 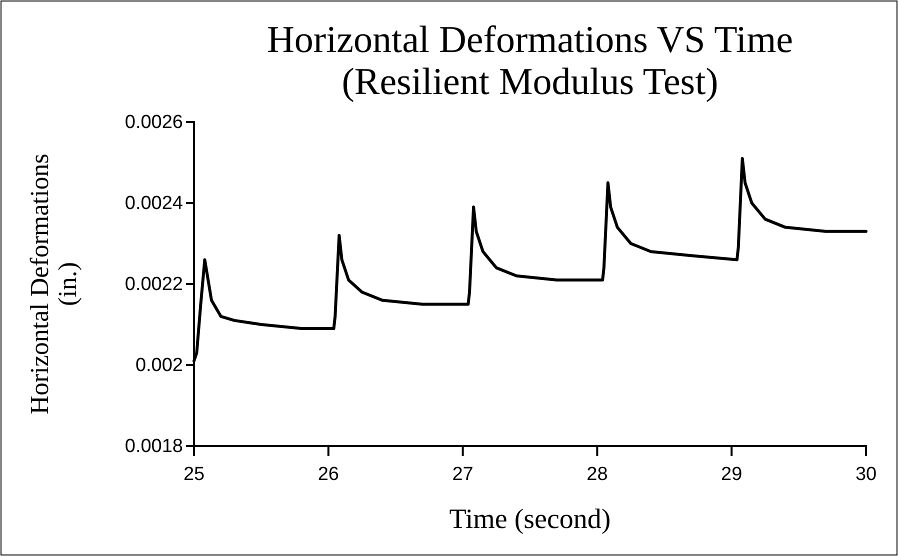 I want to click on y-tick-label: 0.0022, so click(x=153, y=285).